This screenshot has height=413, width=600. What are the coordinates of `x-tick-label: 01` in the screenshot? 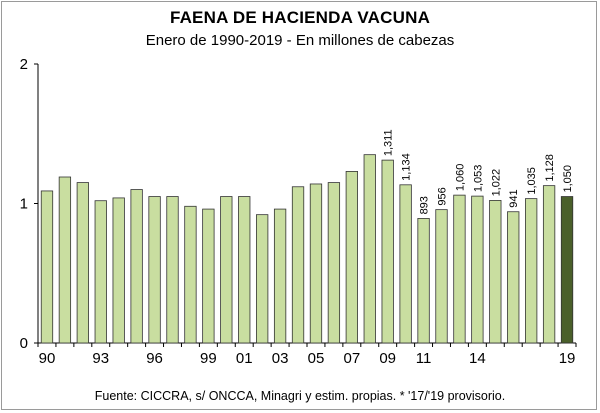 It's located at (244, 358).